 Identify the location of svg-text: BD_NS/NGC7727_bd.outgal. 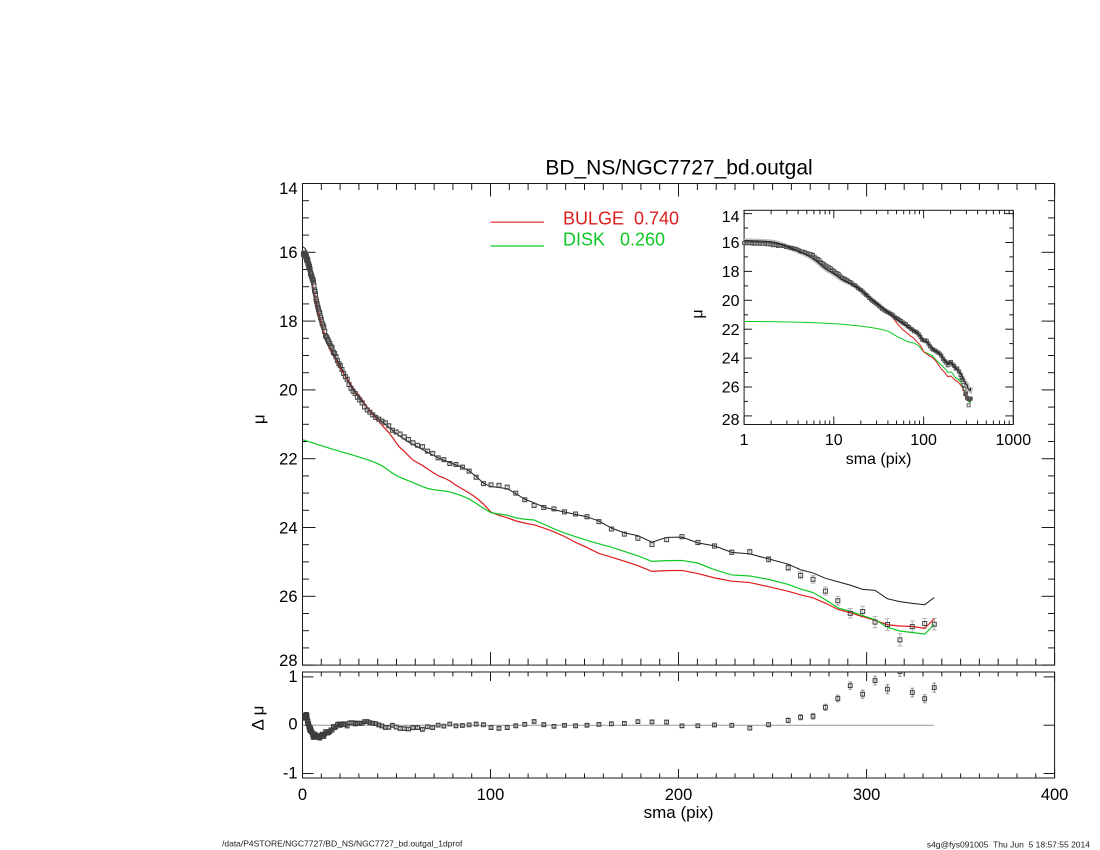
(678, 168).